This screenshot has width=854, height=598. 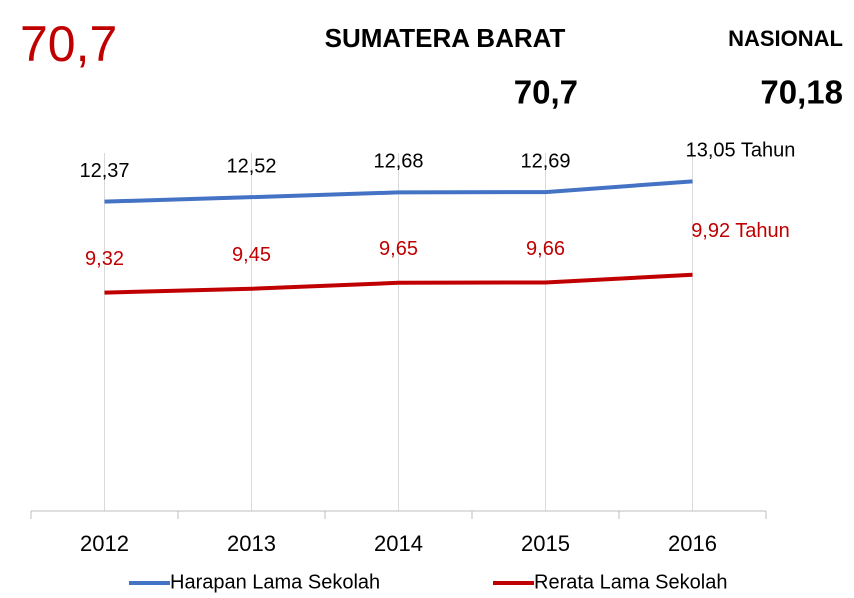 I want to click on x-tick-label: 2016, so click(x=692, y=543).